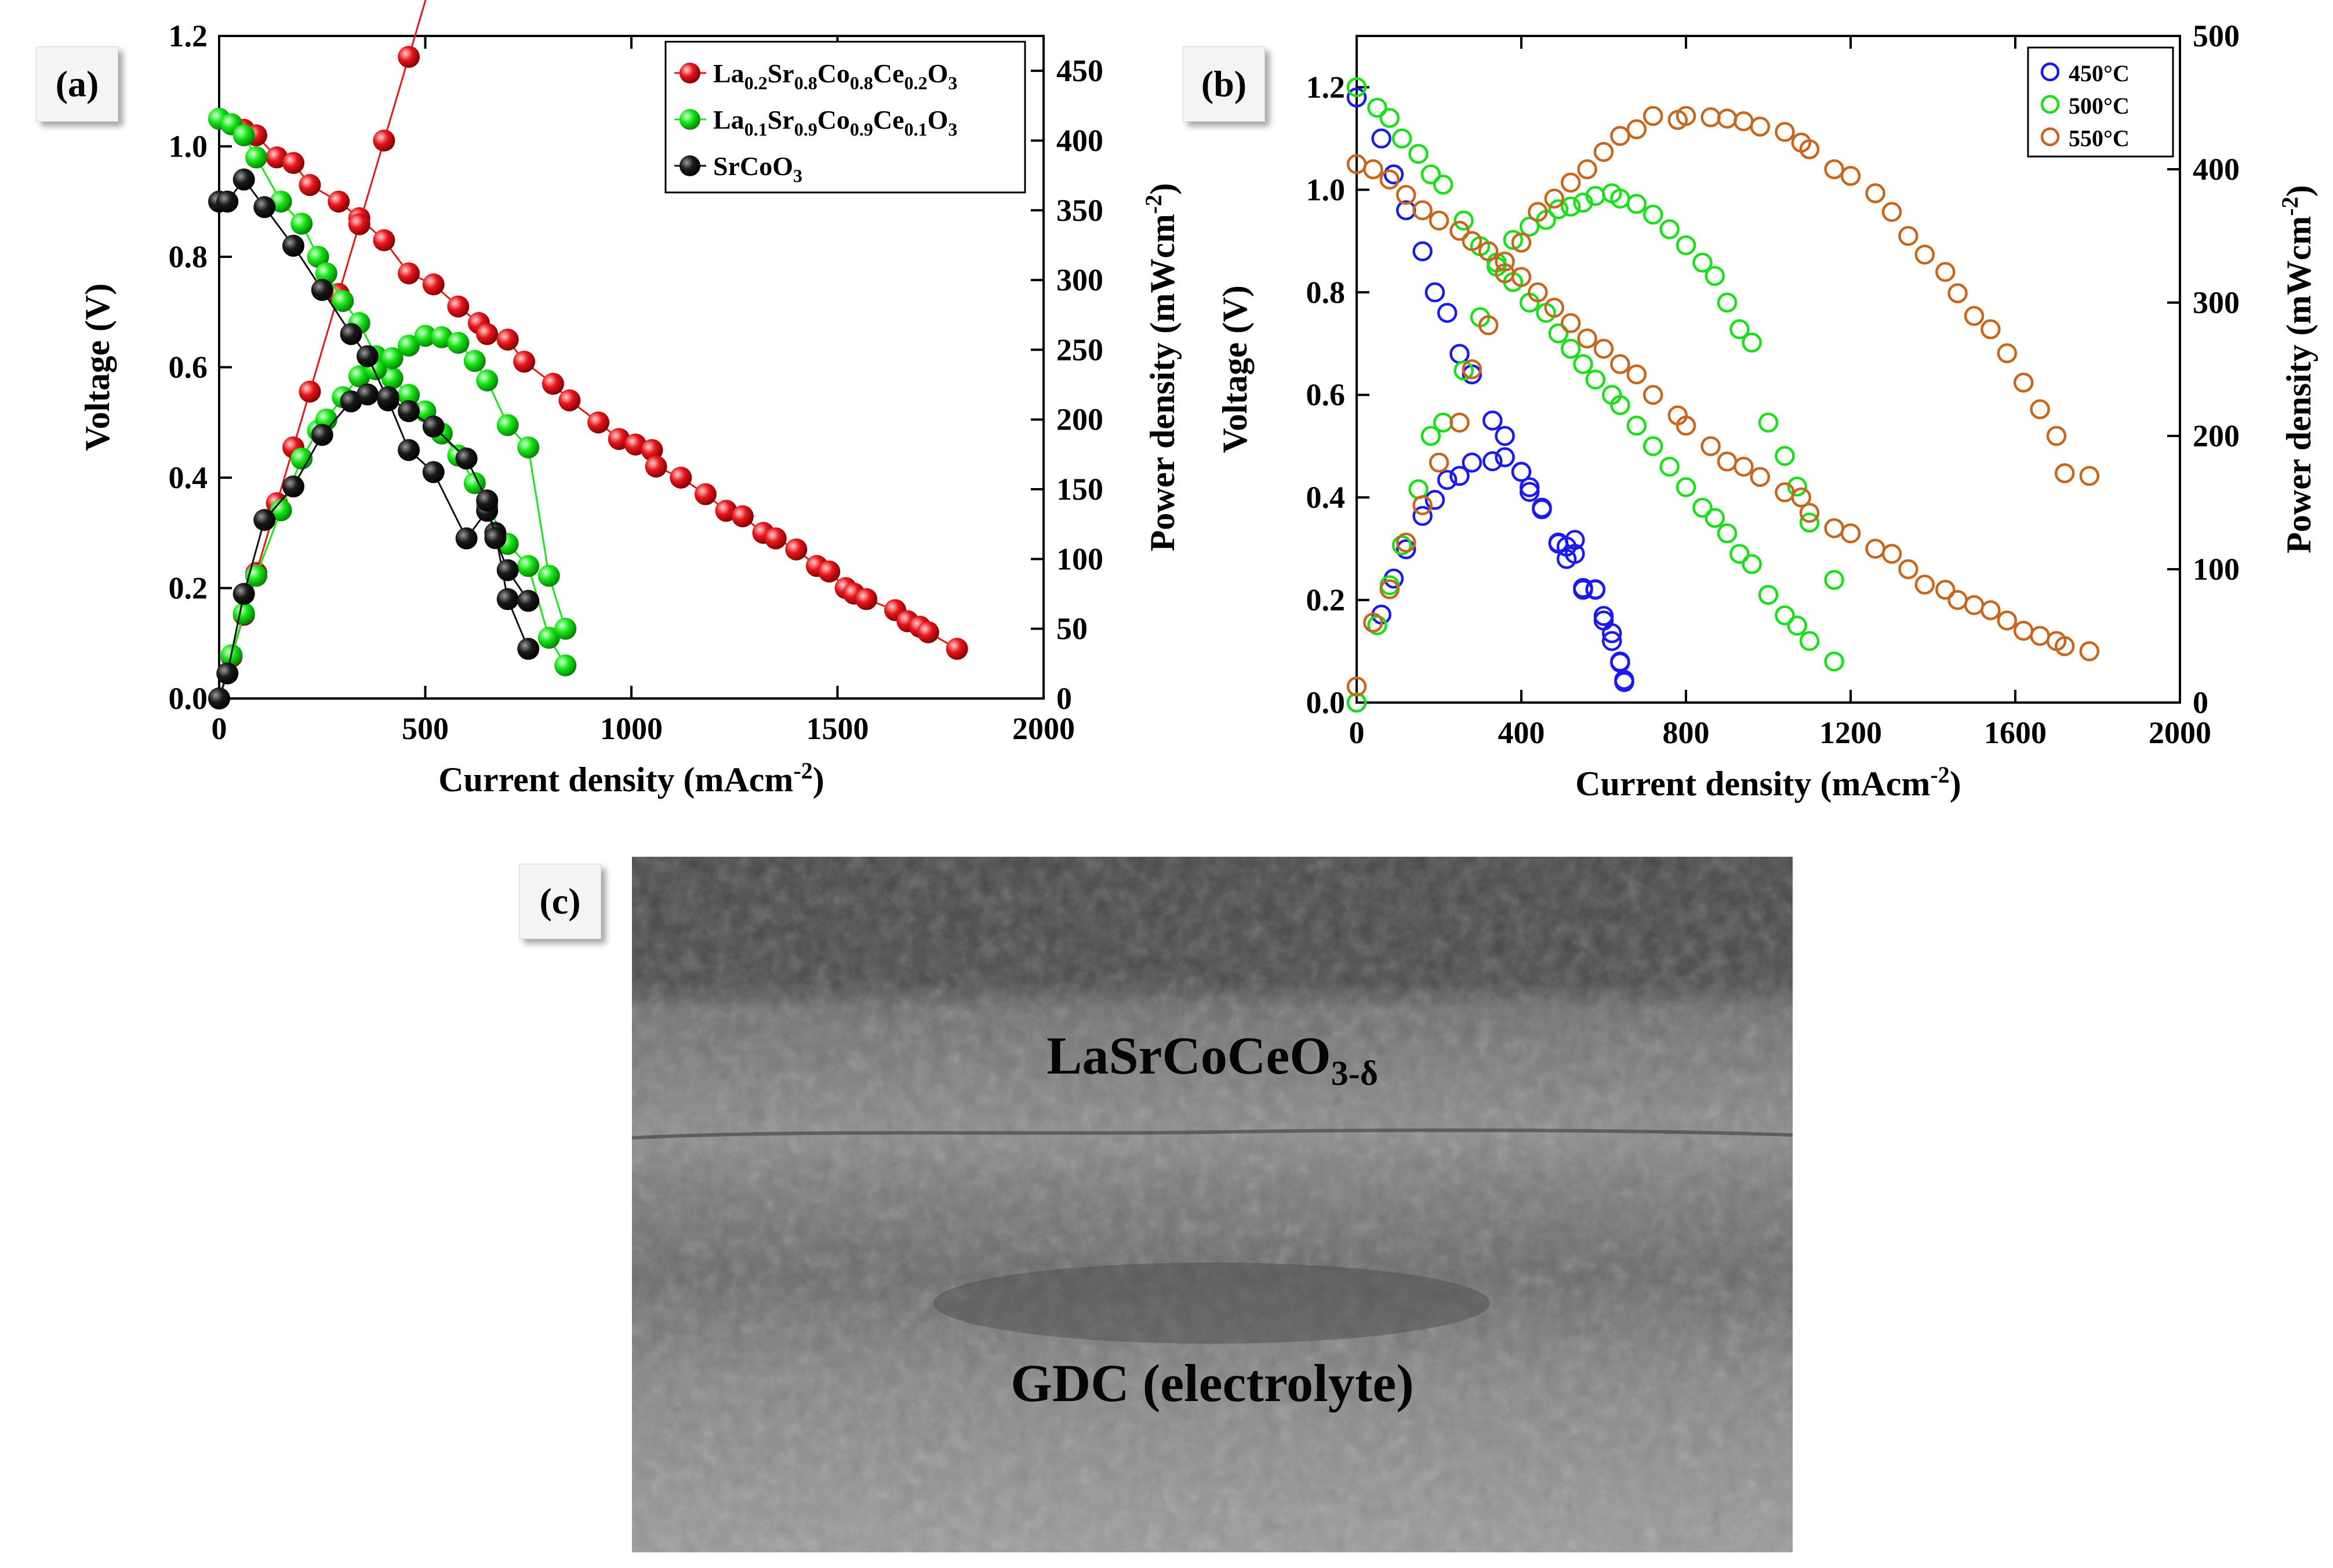  What do you see at coordinates (2200, 703) in the screenshot?
I see `y2-tick-label: 0` at bounding box center [2200, 703].